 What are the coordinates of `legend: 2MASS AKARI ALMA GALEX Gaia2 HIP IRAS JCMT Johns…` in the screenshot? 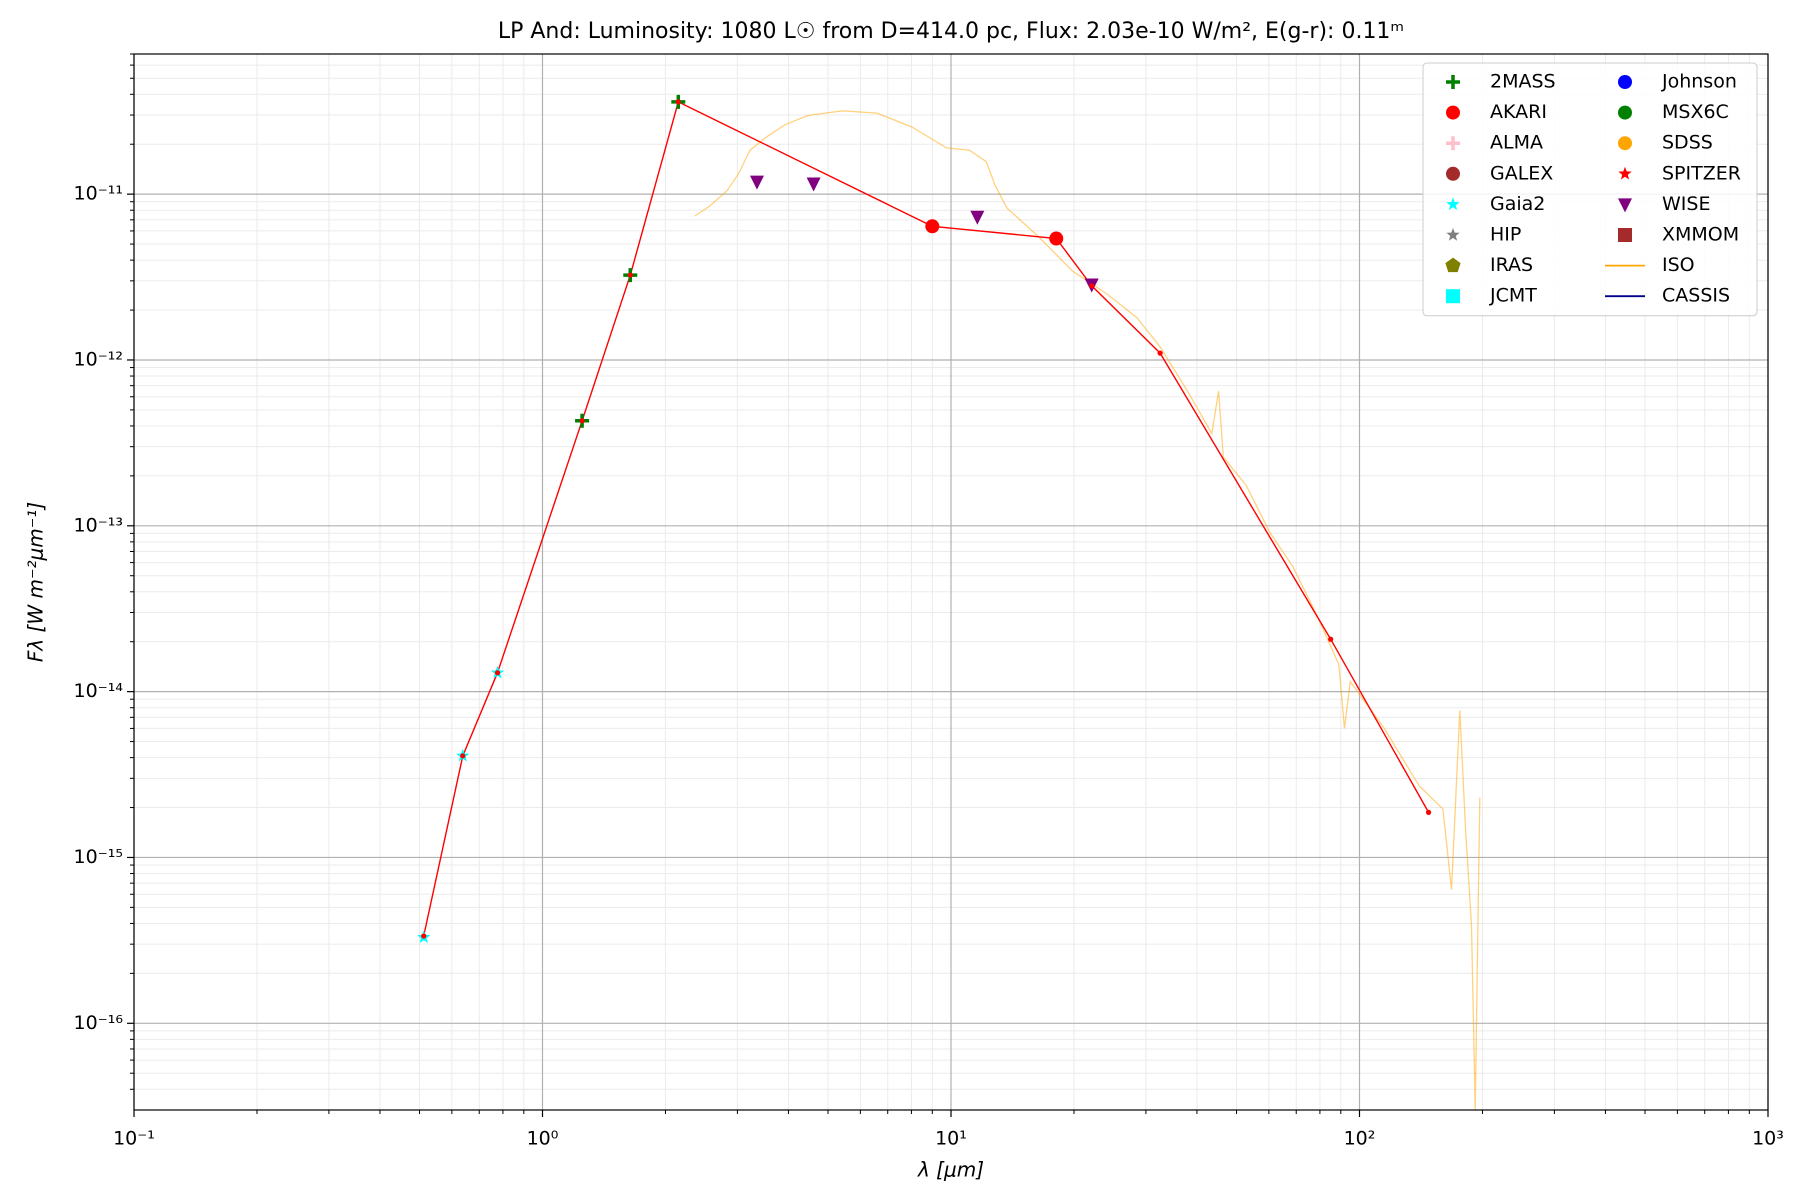 It's located at (1590, 189).